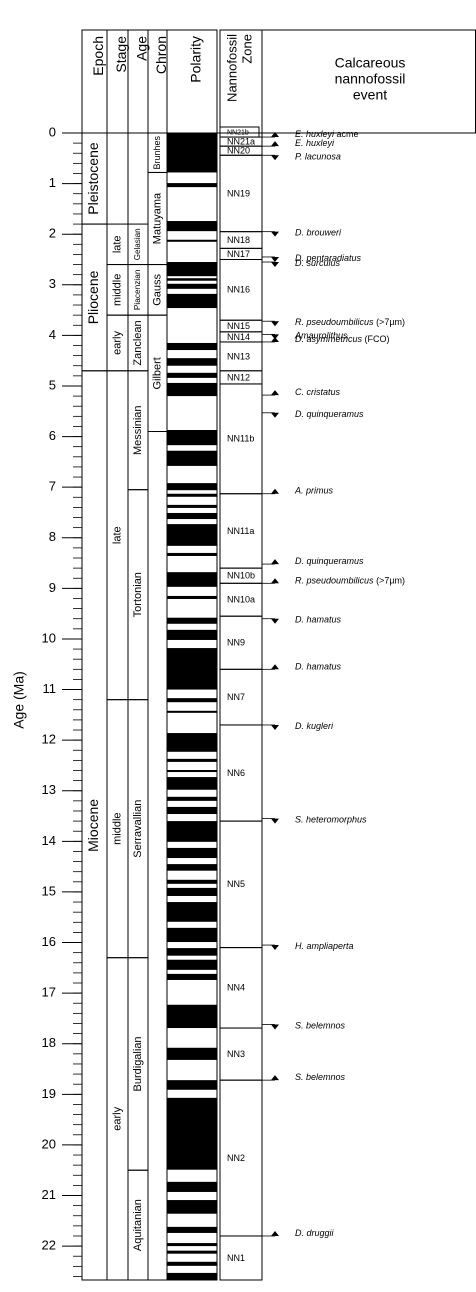 The width and height of the screenshot is (476, 1292). Describe the element at coordinates (117, 1118) in the screenshot. I see `interval-label: early` at that location.